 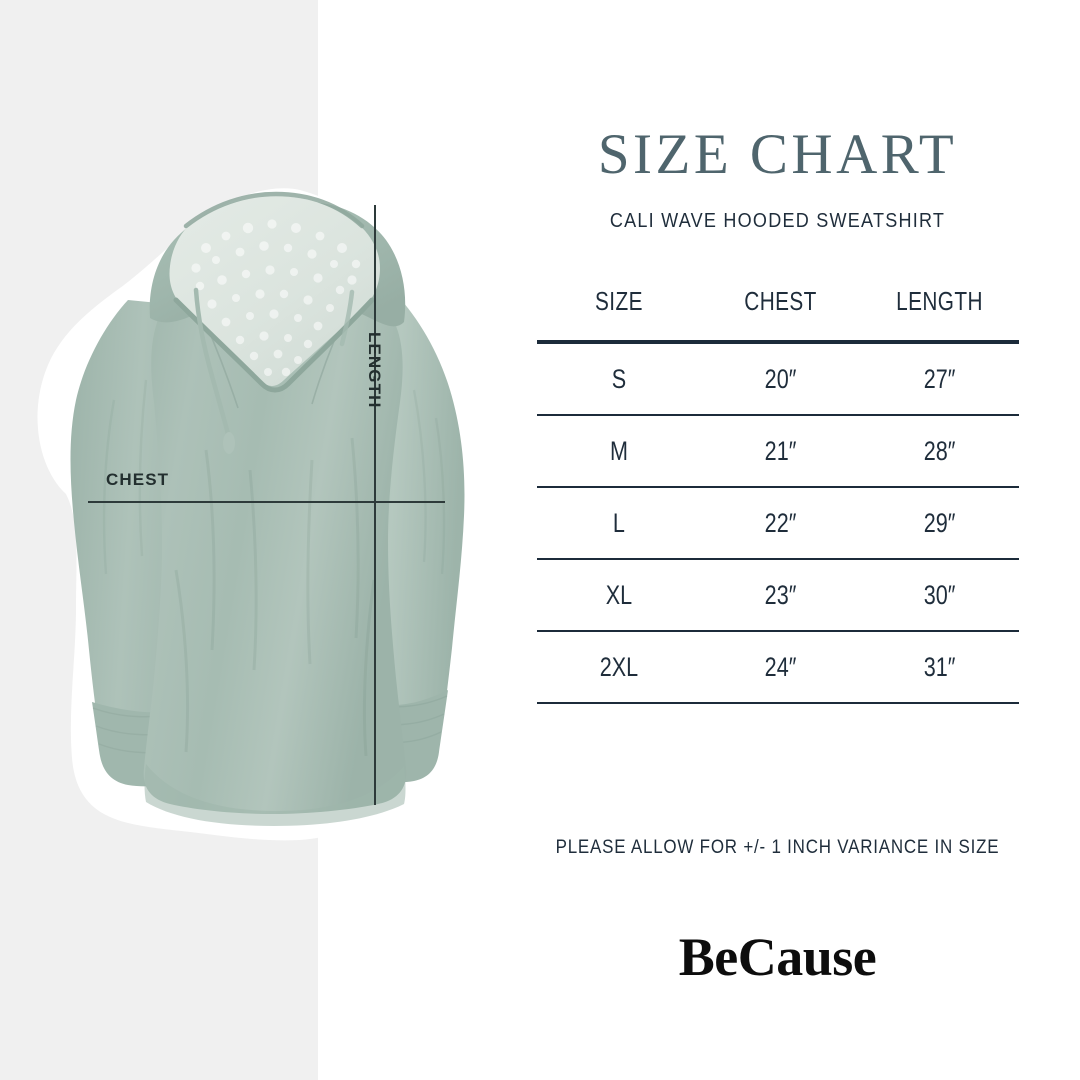 I want to click on size-table-head: SIZE CHEST LENGTH, so click(x=778, y=315).